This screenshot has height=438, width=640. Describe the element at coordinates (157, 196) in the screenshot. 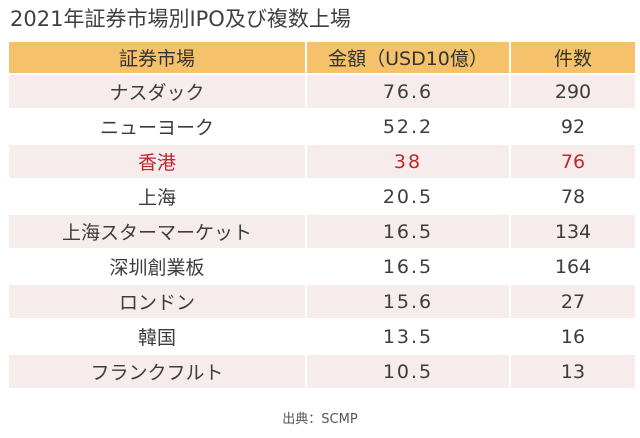

I see `market-cell: 上海` at that location.